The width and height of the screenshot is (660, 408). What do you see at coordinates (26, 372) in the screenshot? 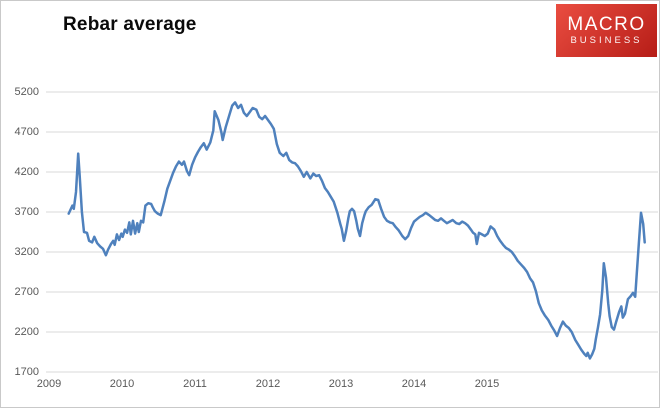
I see `y-axis-tick-label: 1700` at bounding box center [26, 372].